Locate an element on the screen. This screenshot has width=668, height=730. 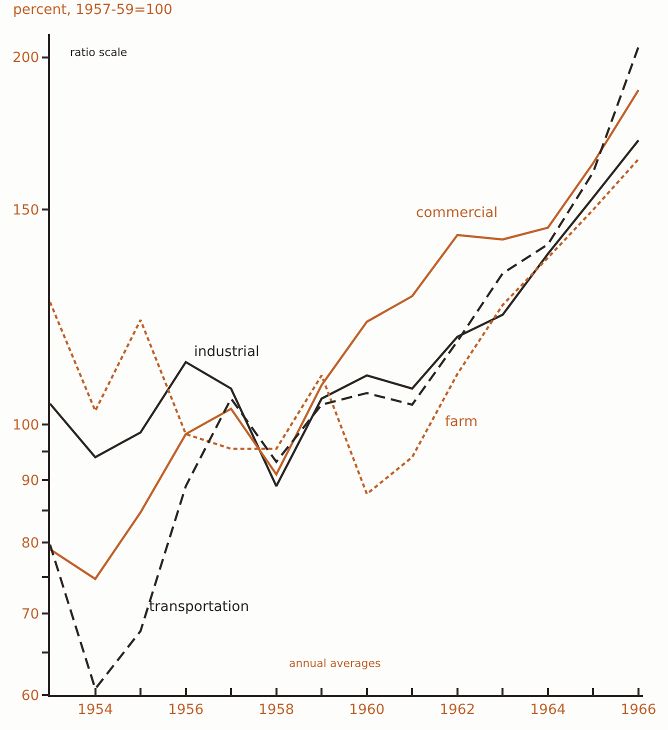
y-tick-label: 100 is located at coordinates (26, 425).